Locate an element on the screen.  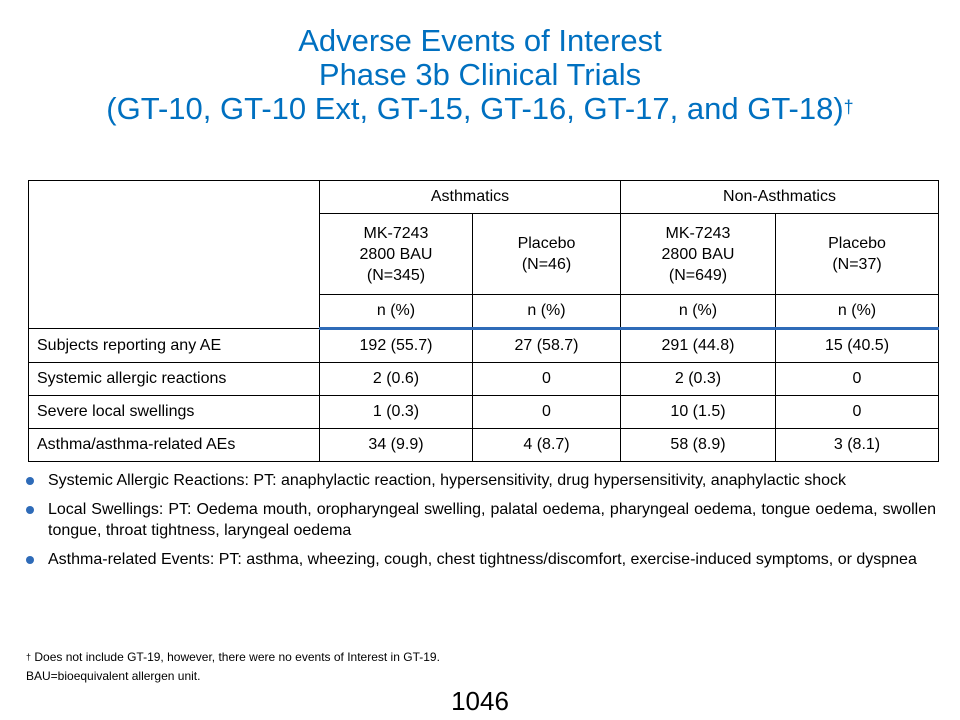
table-cell: 192 (55.7) is located at coordinates (396, 345).